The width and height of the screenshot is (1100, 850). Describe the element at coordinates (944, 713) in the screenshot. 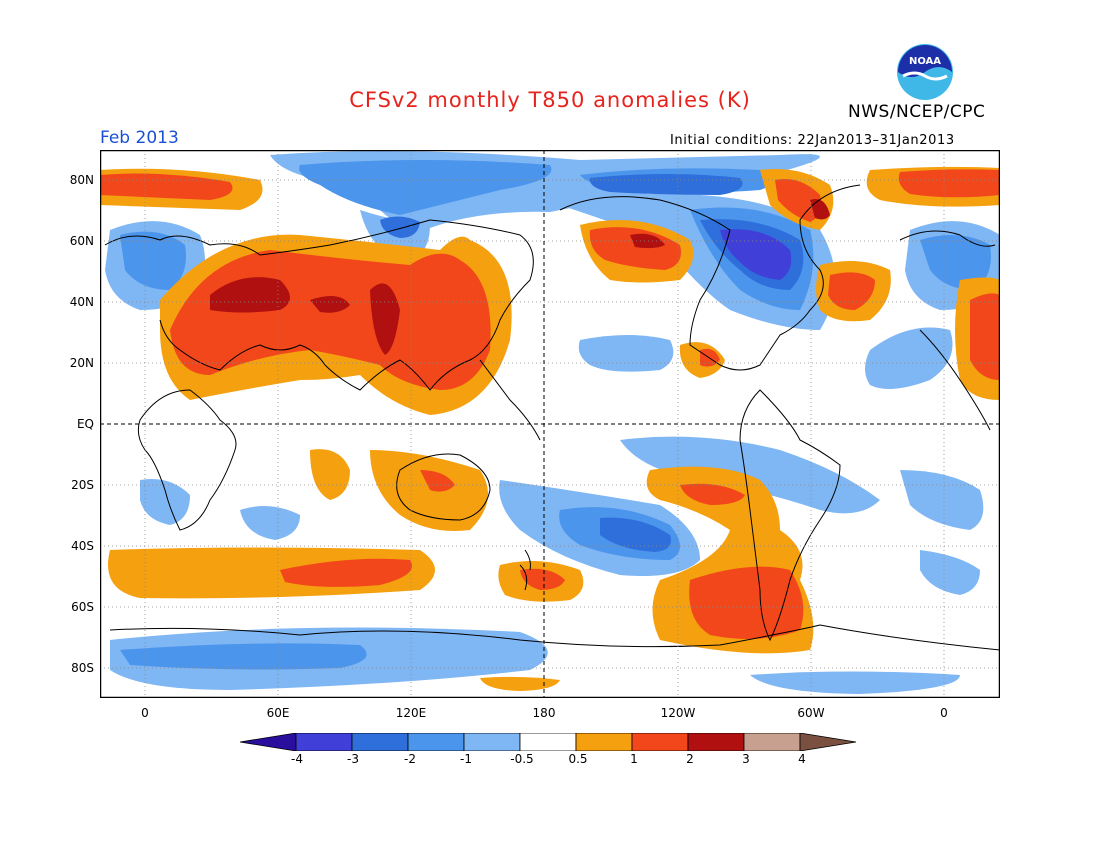

I see `lon-label-0-right: 0` at that location.